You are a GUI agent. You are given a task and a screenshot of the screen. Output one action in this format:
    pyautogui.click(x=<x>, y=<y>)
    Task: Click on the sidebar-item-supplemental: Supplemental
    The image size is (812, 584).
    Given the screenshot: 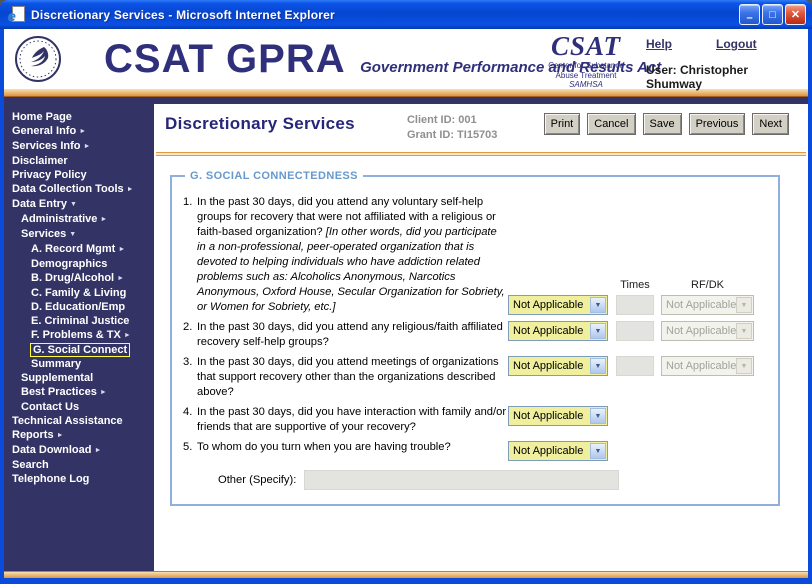 What is the action you would take?
    pyautogui.click(x=57, y=378)
    